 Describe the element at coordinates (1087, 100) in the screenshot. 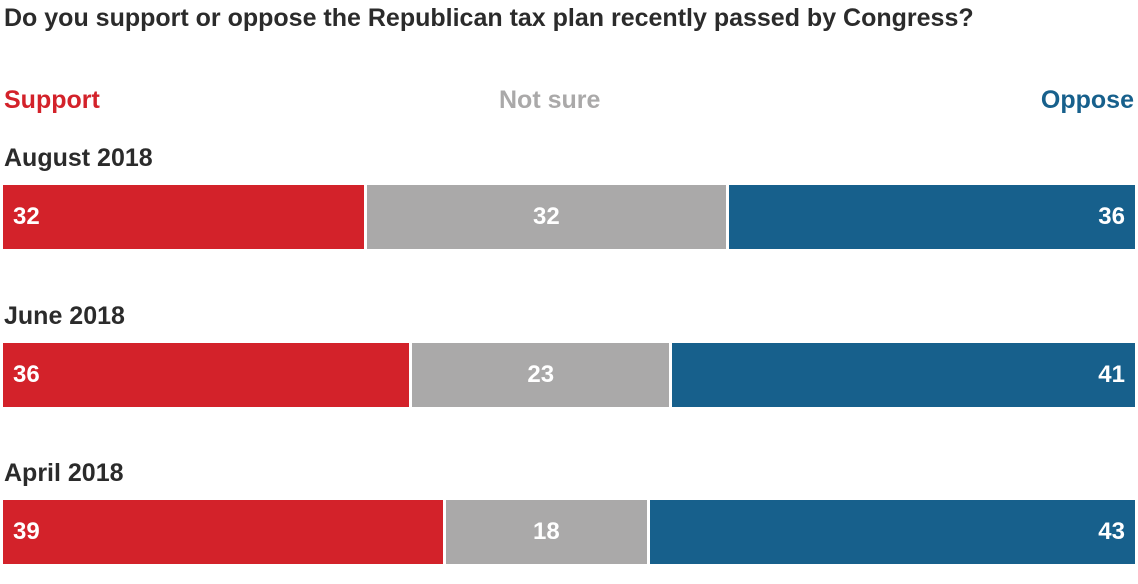

I see `legend-oppose: Oppose` at that location.